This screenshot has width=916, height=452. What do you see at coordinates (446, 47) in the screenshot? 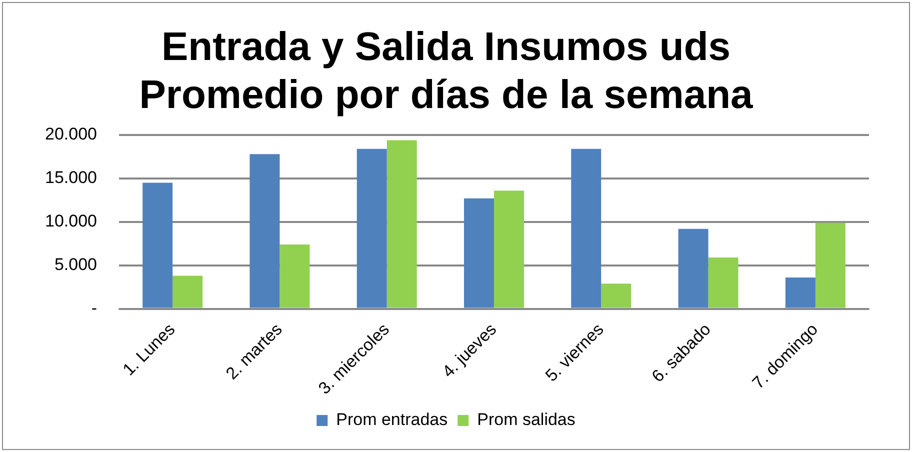
I see `text: Entrada y Salida Insumos uds` at bounding box center [446, 47].